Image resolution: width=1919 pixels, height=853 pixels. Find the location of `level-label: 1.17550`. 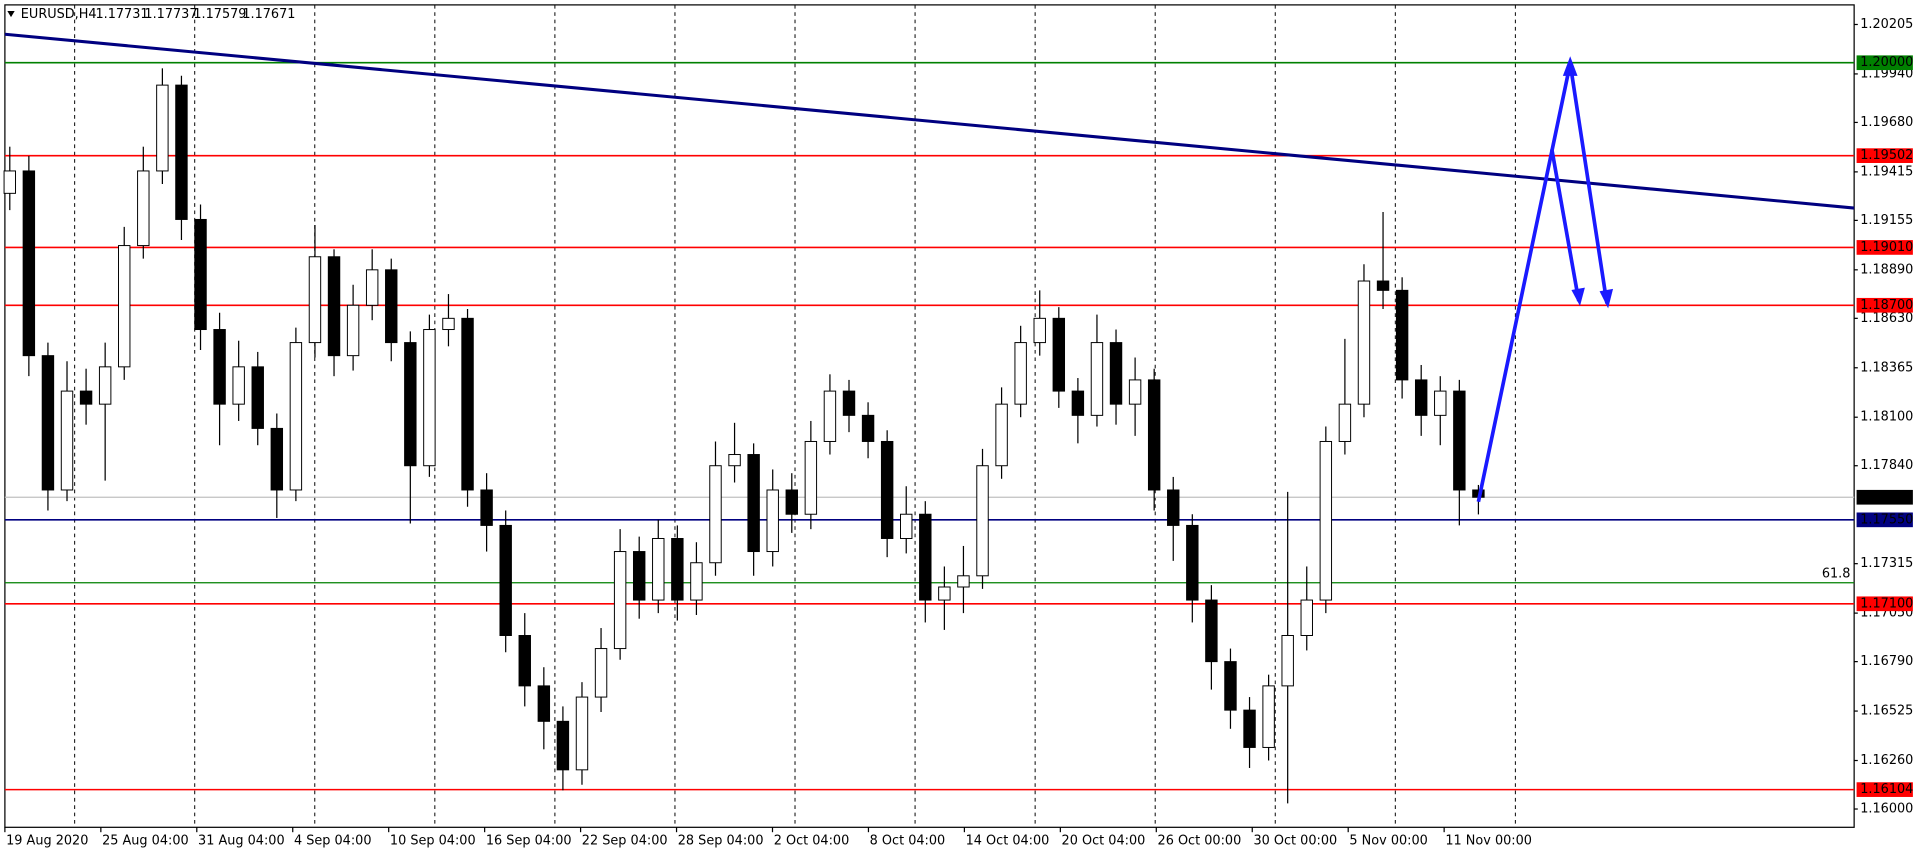

level-label: 1.17550 is located at coordinates (1886, 519).